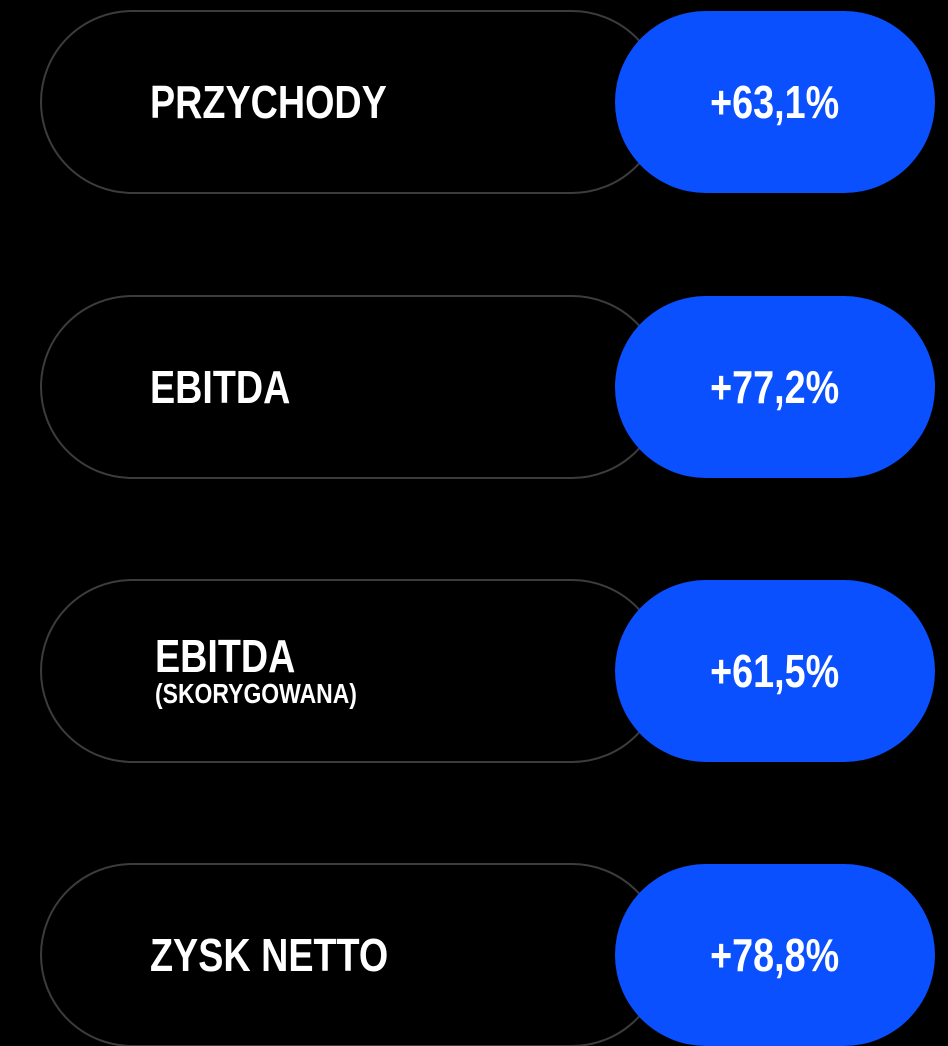 This screenshot has width=948, height=1046. I want to click on label-group: EBITDA (SKORYGOWANA), so click(256, 671).